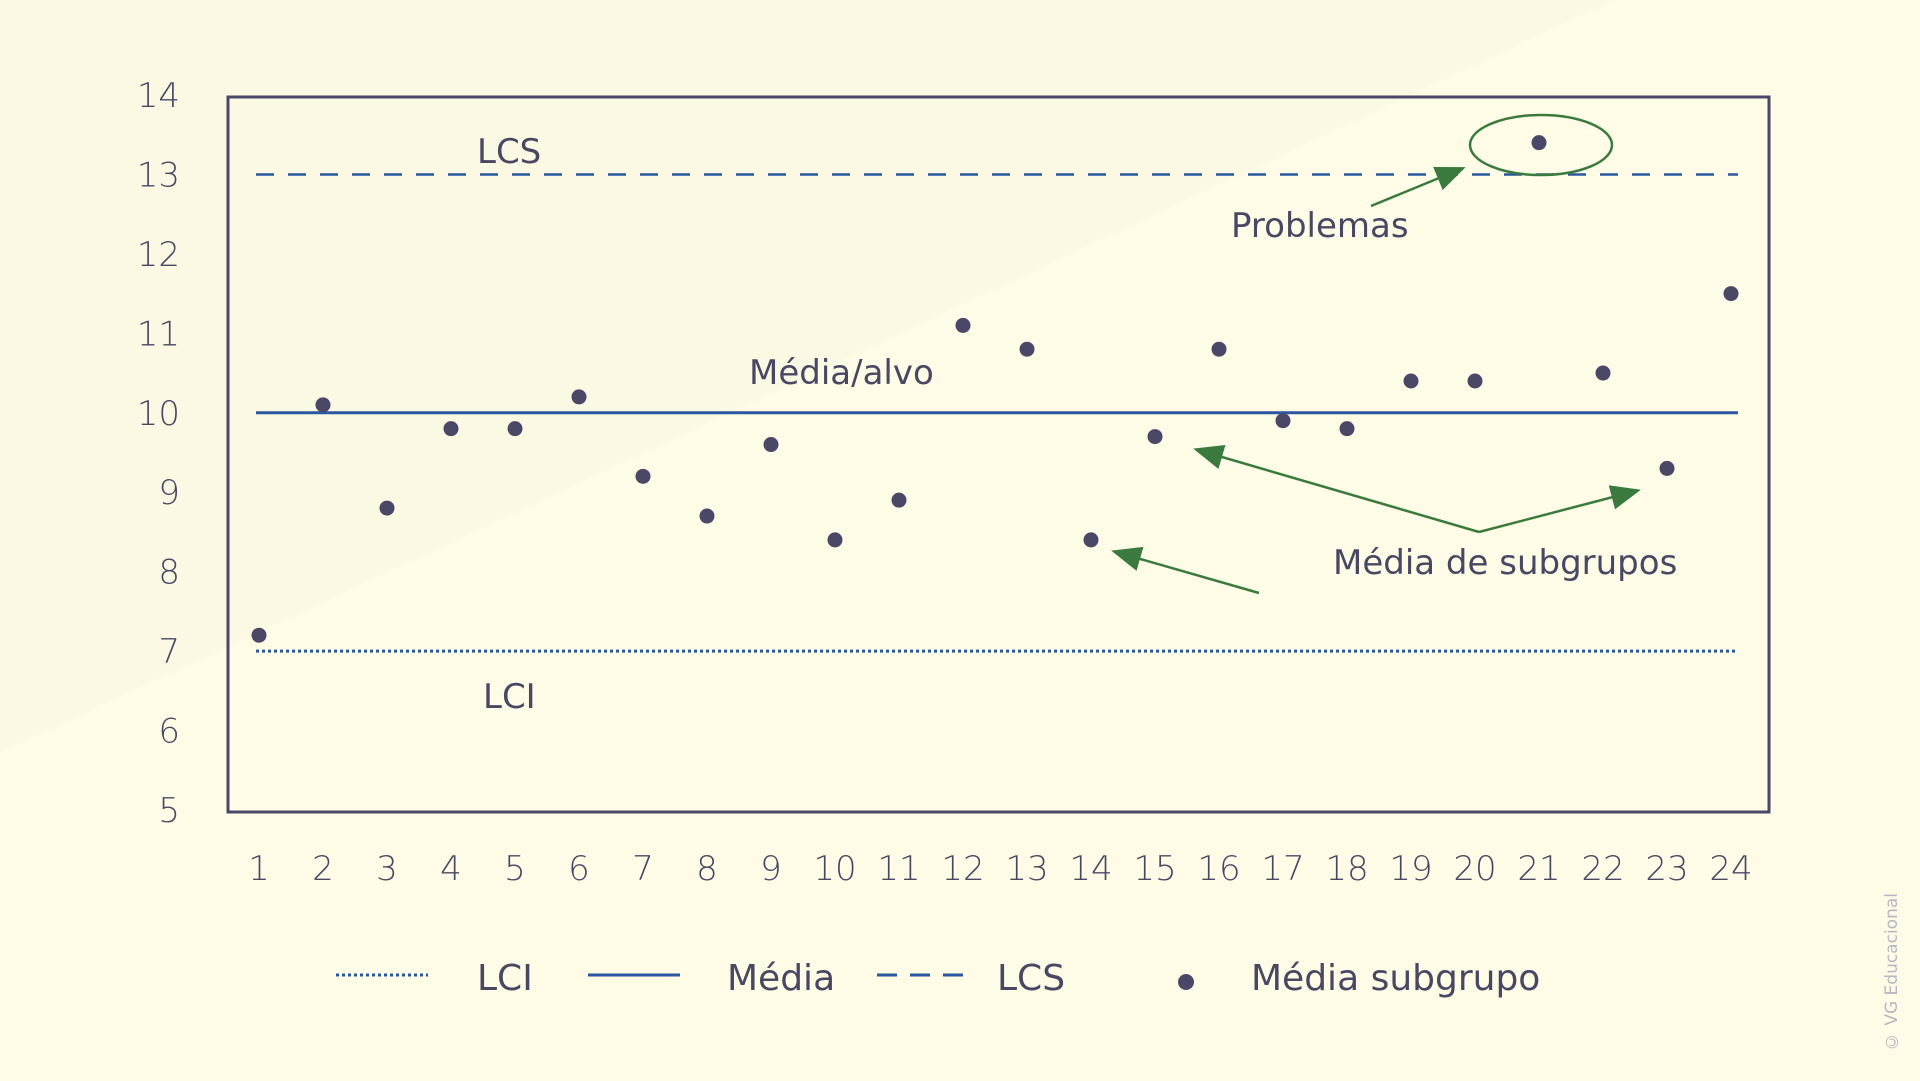 The height and width of the screenshot is (1081, 1920). I want to click on x-tick-label: 13, so click(1026, 869).